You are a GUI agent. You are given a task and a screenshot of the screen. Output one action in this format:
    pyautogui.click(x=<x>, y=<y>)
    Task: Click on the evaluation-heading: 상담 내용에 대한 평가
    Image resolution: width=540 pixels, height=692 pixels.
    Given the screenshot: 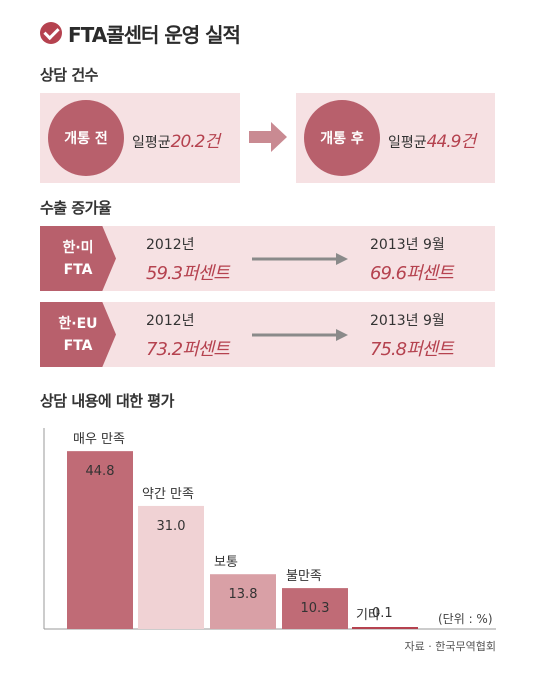 What is the action you would take?
    pyautogui.click(x=107, y=401)
    